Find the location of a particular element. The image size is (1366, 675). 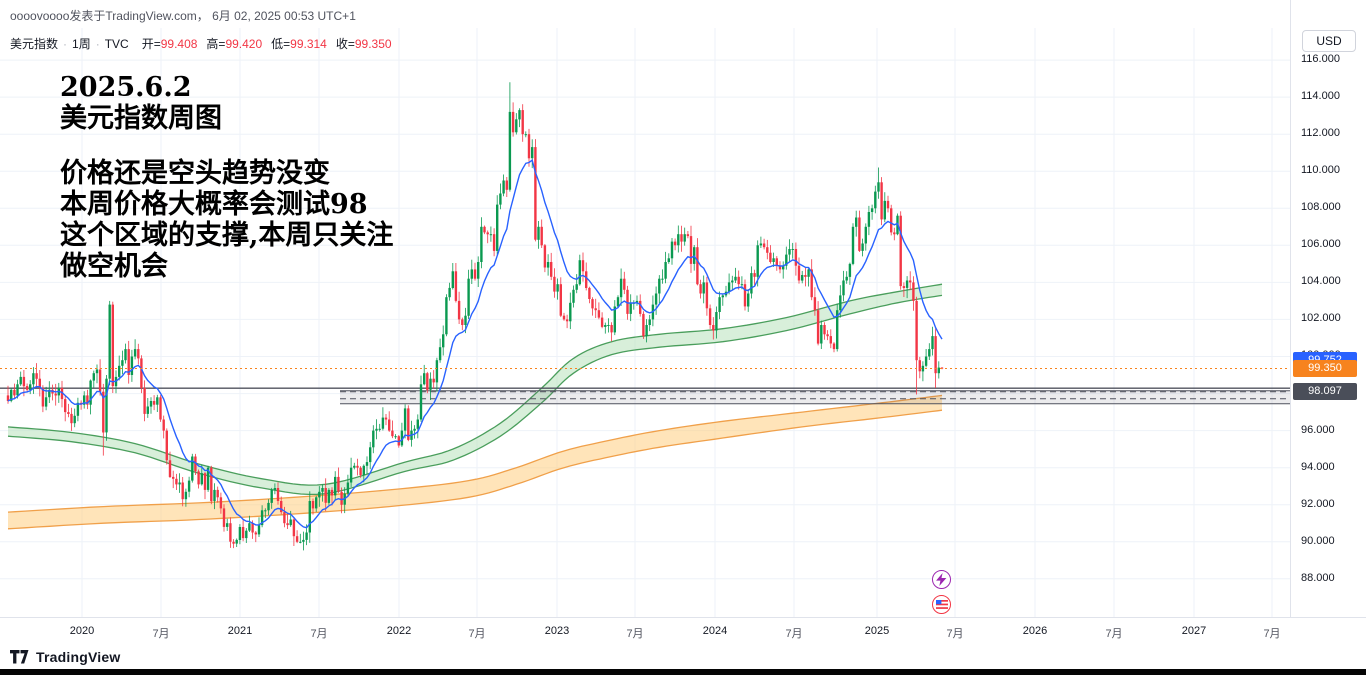

ohlc-open: 开=99.408 is located at coordinates (169, 44).